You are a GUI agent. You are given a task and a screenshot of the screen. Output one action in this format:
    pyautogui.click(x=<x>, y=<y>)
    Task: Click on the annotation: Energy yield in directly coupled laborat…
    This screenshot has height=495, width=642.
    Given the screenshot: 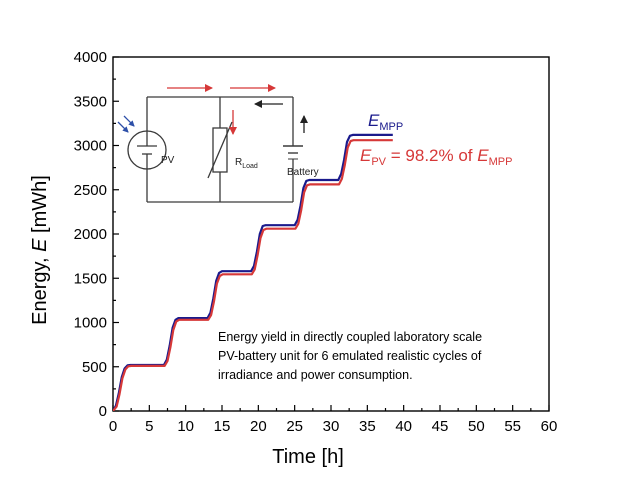 What is the action you would take?
    pyautogui.click(x=350, y=356)
    